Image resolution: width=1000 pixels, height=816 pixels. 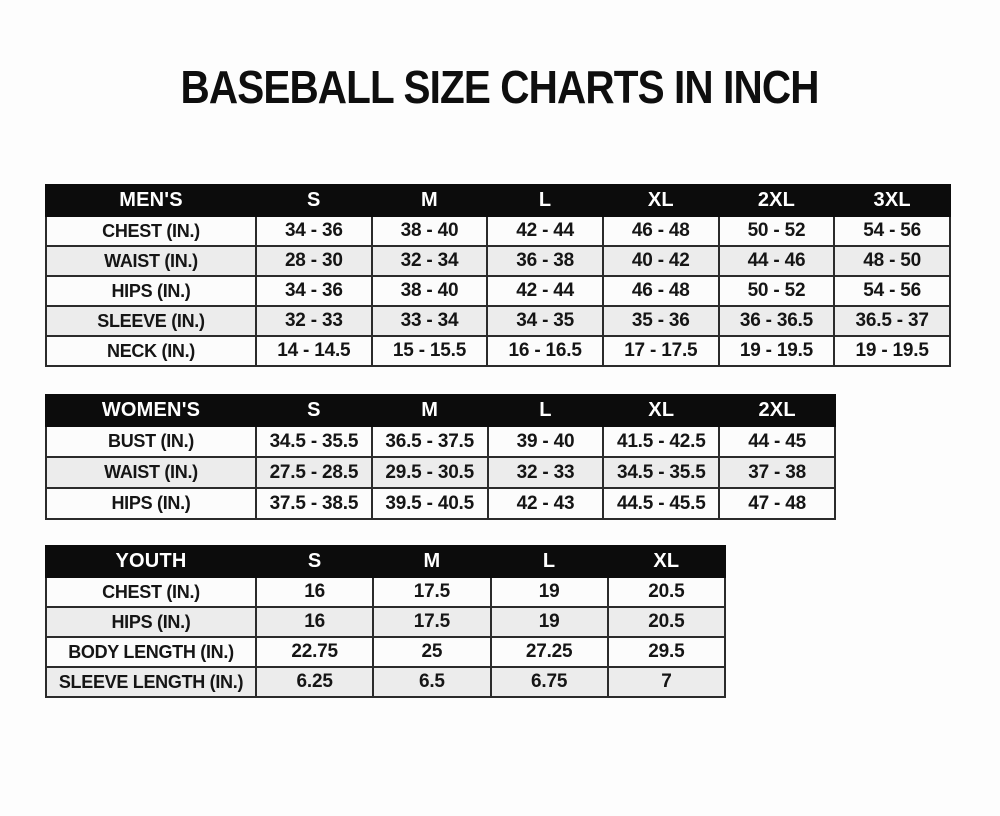 I want to click on table-group-title-cell: YOUTH, so click(x=151, y=561).